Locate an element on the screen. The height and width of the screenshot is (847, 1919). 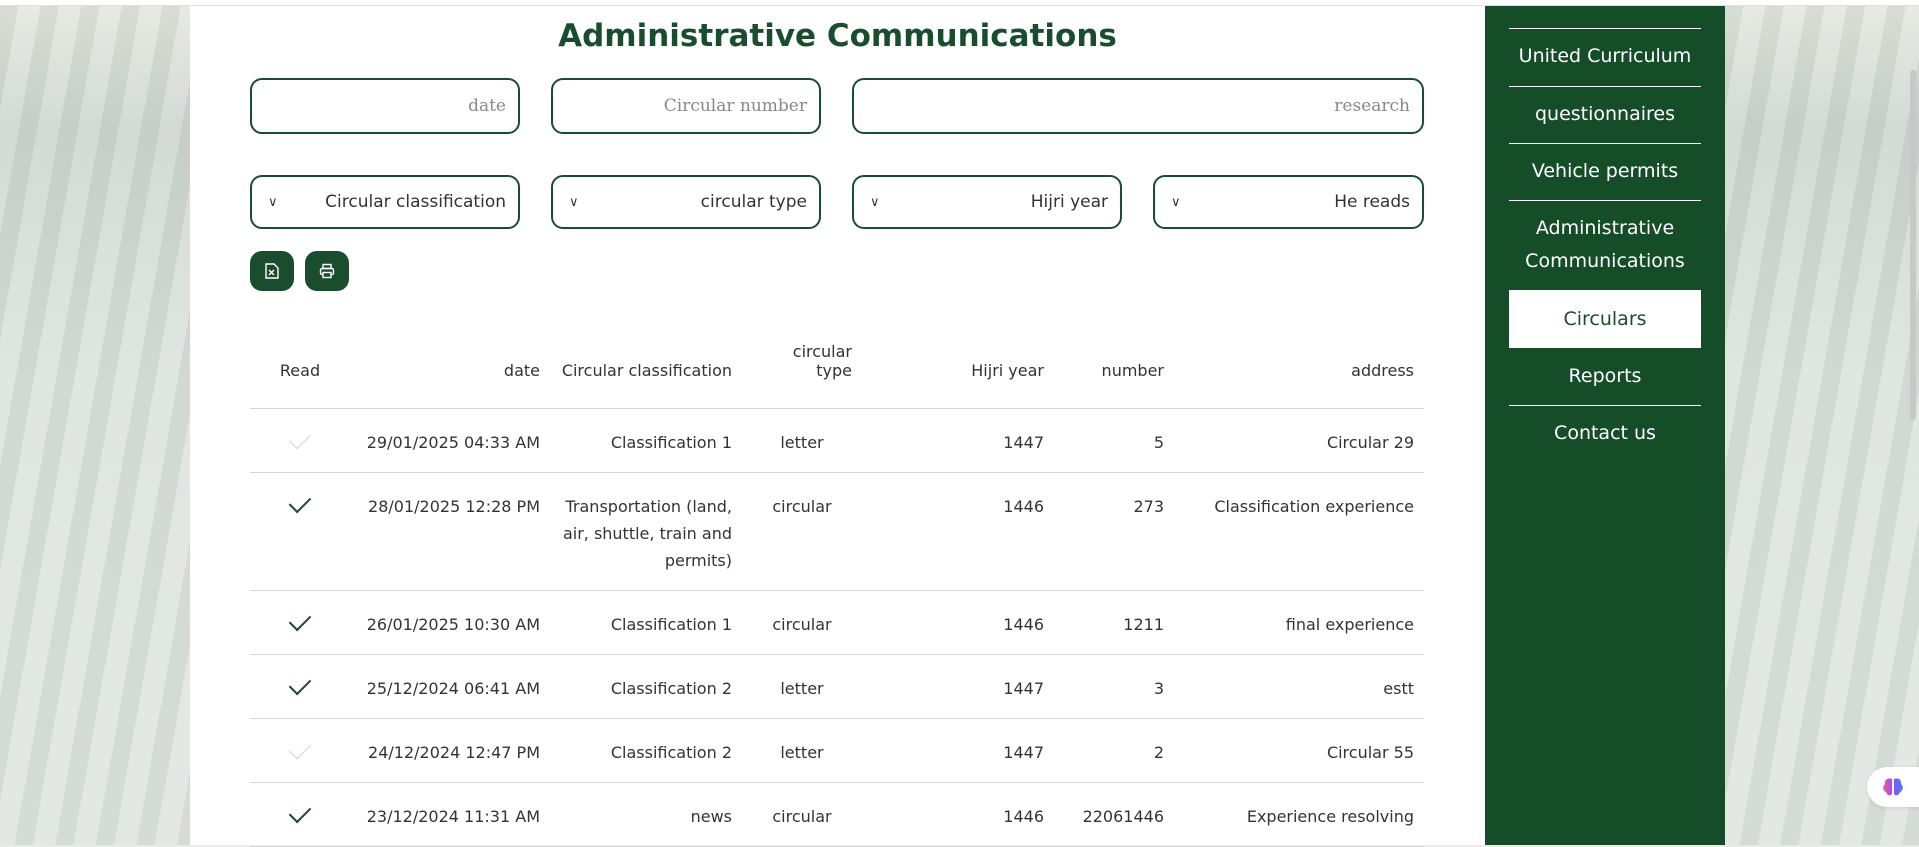
circular-number-input: Circular number is located at coordinates (686, 106).